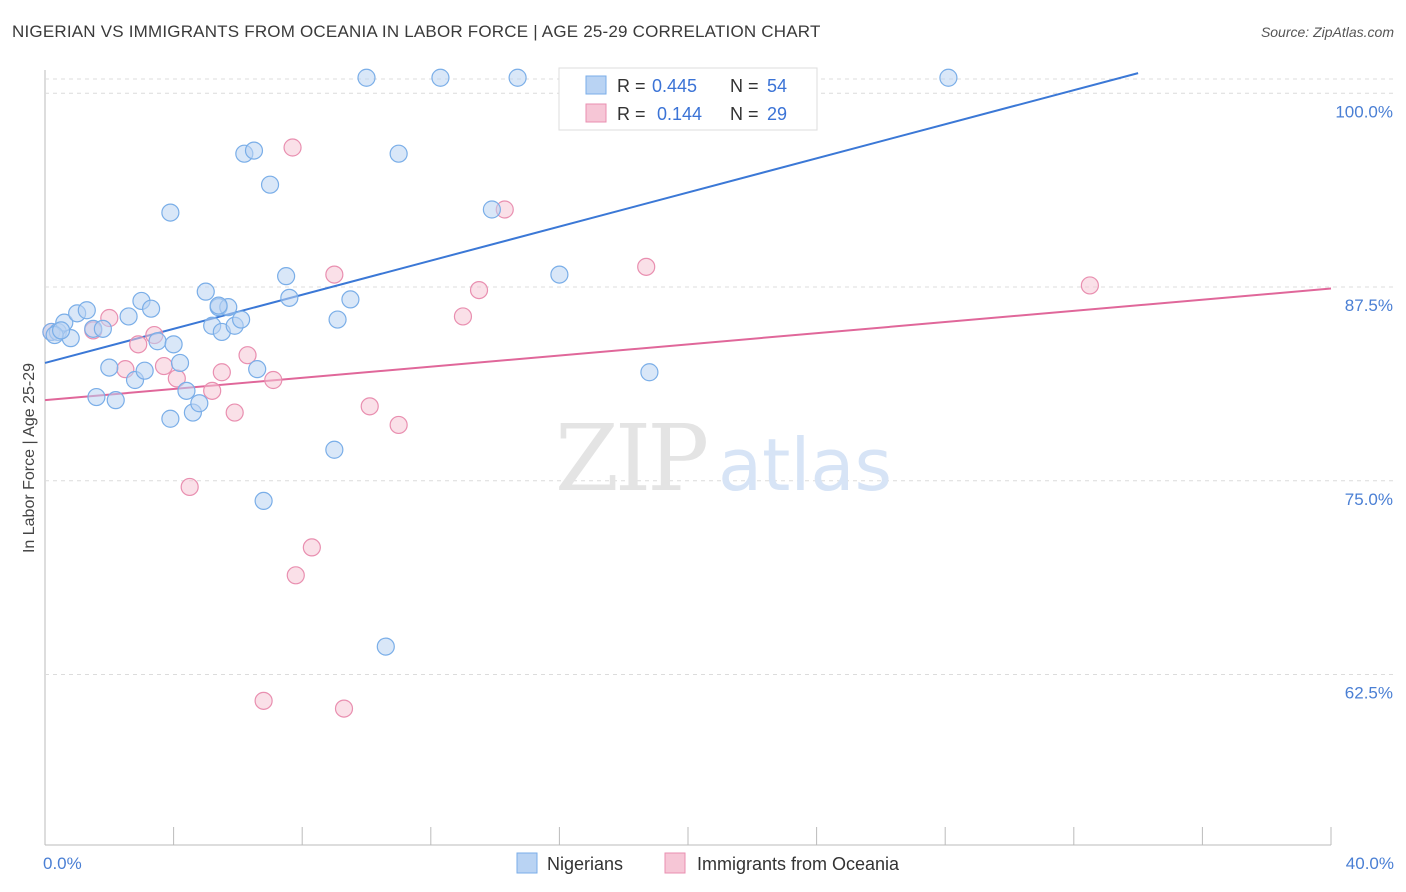 This screenshot has height=892, width=1406. What do you see at coordinates (688, 99) in the screenshot?
I see `stats-legend: R = 0.445 N = 54 R = 0.144 N = 29` at bounding box center [688, 99].